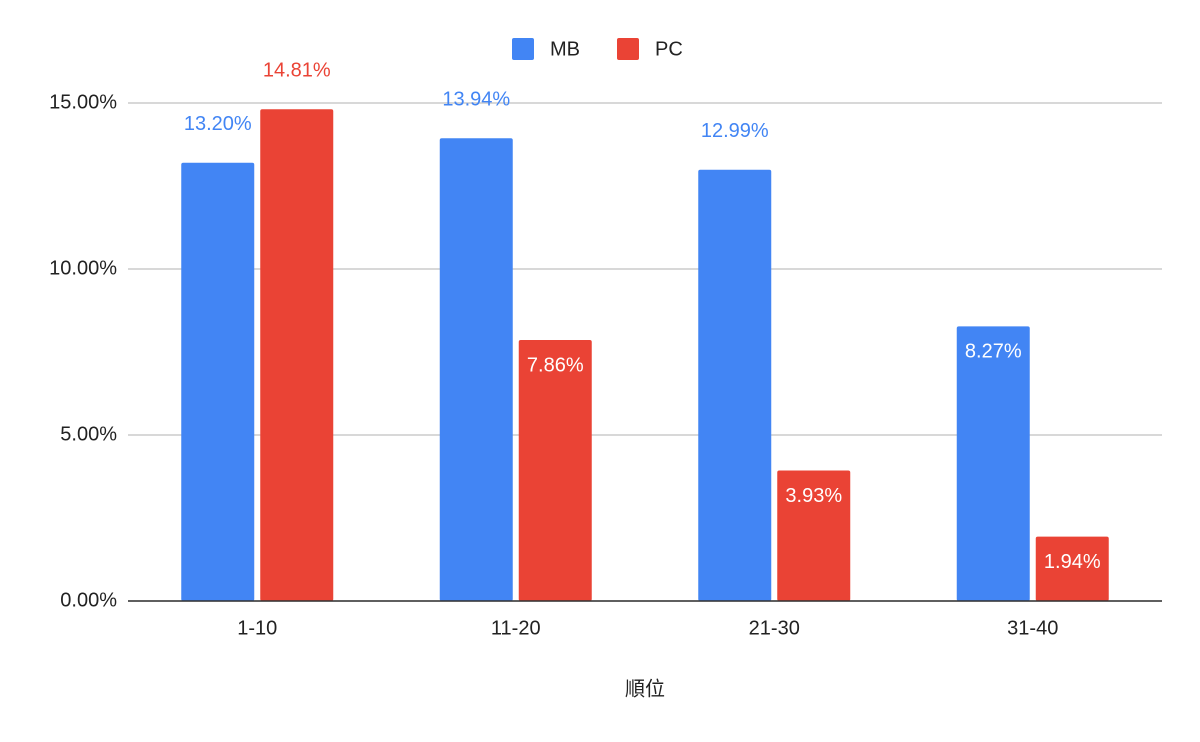 The height and width of the screenshot is (742, 1200). What do you see at coordinates (516, 628) in the screenshot?
I see `x-tick-label: 11-20` at bounding box center [516, 628].